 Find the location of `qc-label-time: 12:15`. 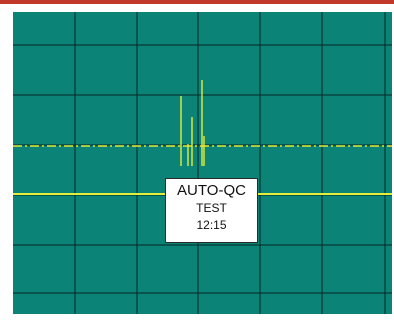

qc-label-time: 12:15 is located at coordinates (211, 225).